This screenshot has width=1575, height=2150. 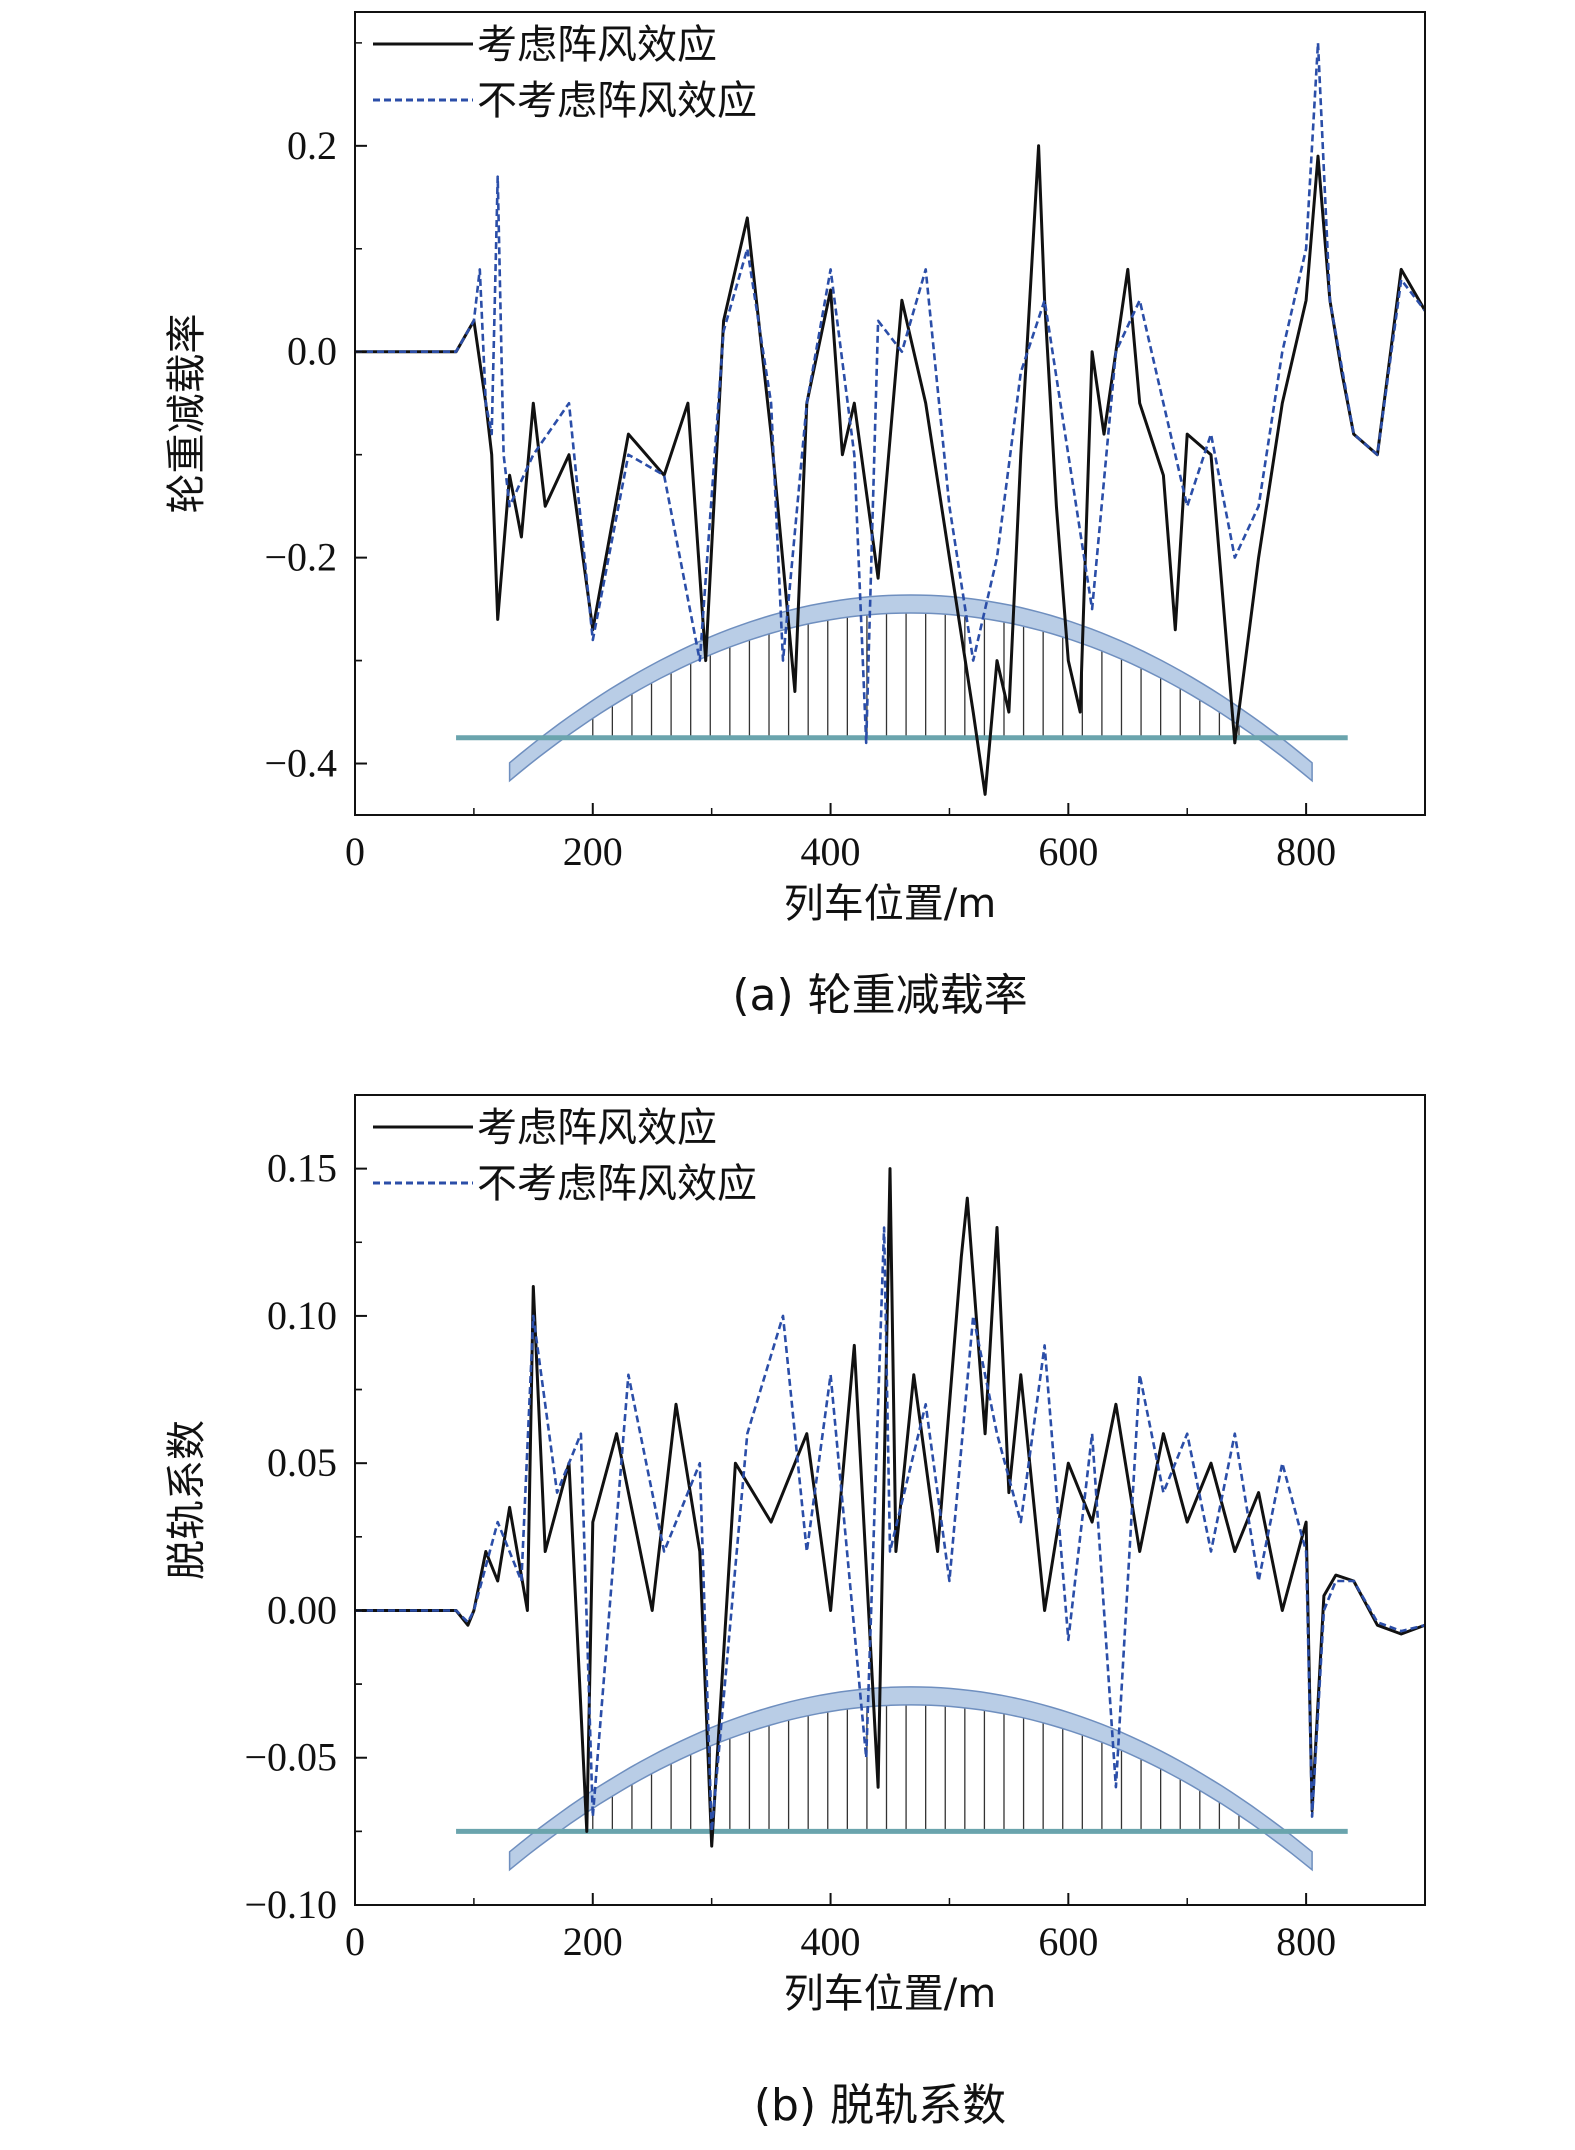 I want to click on figure-caption: (a) 轮重减载率, so click(x=879, y=995).